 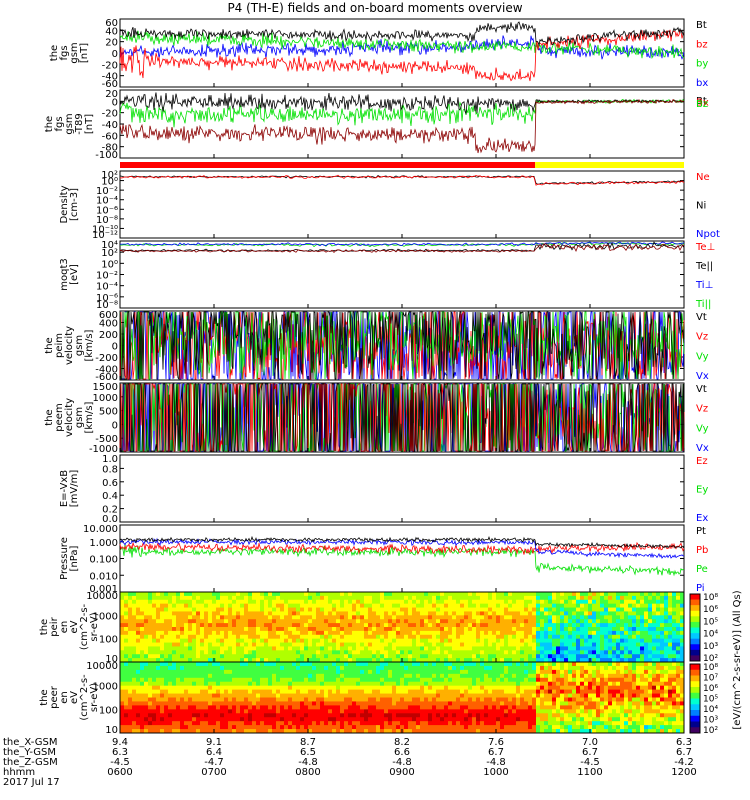 I want to click on y-tick-label: 100, so click(x=108, y=710).